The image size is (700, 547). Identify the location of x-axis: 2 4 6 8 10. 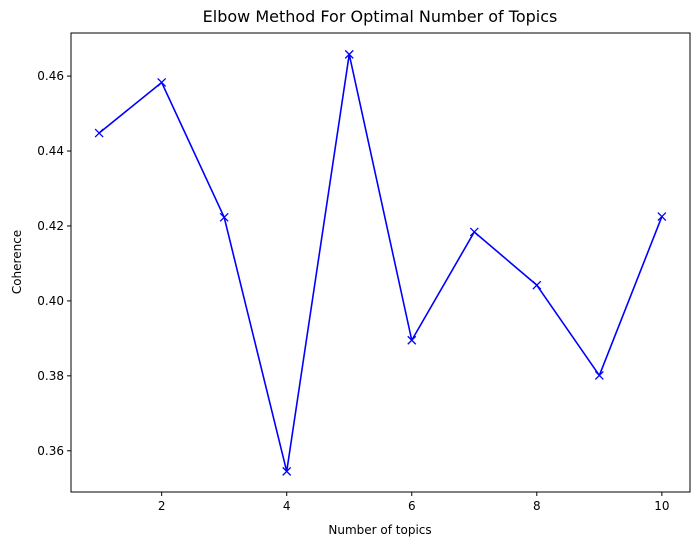
(414, 502).